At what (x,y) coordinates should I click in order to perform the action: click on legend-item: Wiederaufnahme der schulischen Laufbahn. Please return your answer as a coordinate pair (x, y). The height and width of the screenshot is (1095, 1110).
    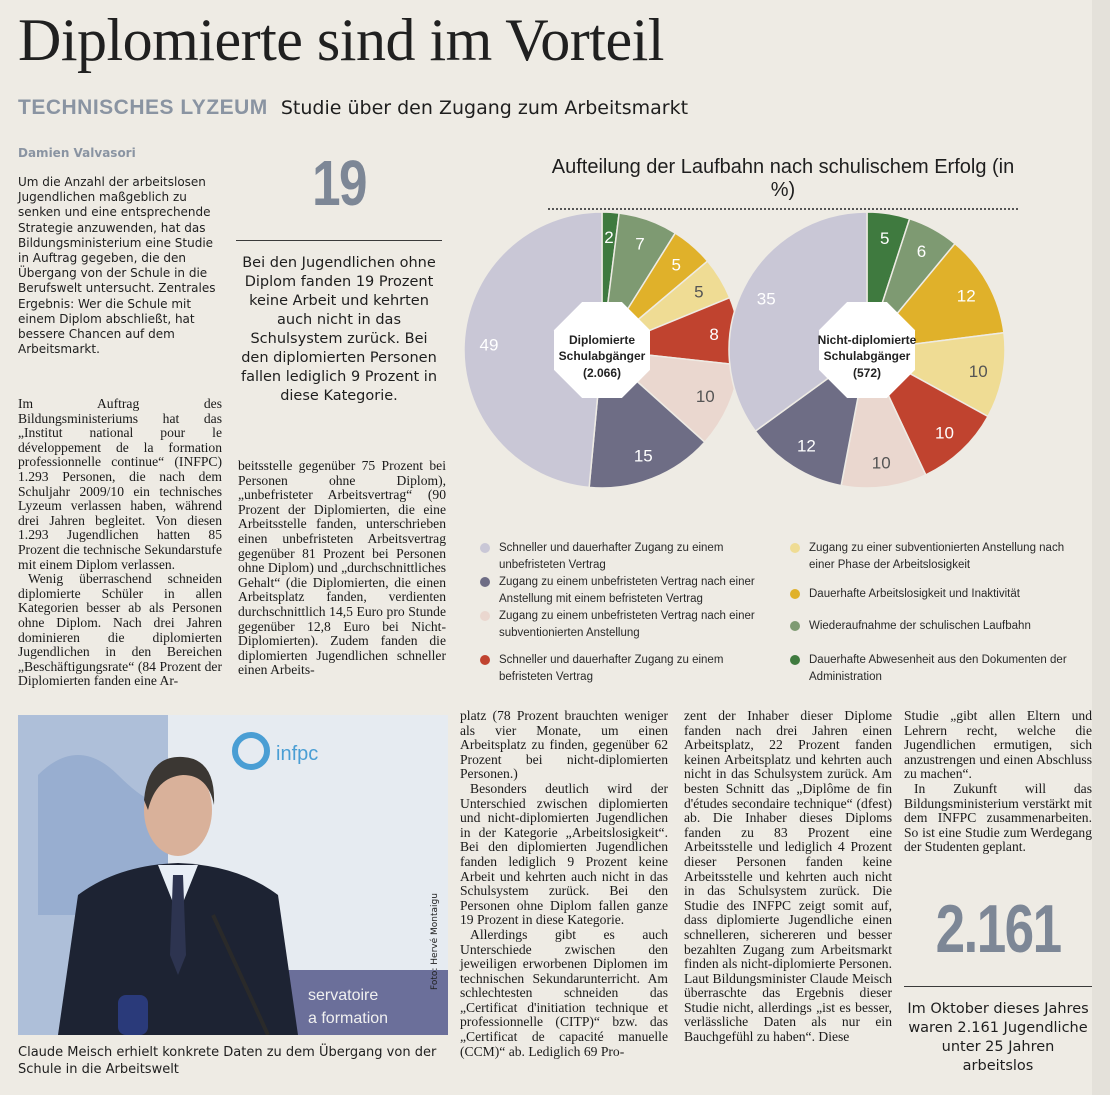
    Looking at the image, I should click on (940, 626).